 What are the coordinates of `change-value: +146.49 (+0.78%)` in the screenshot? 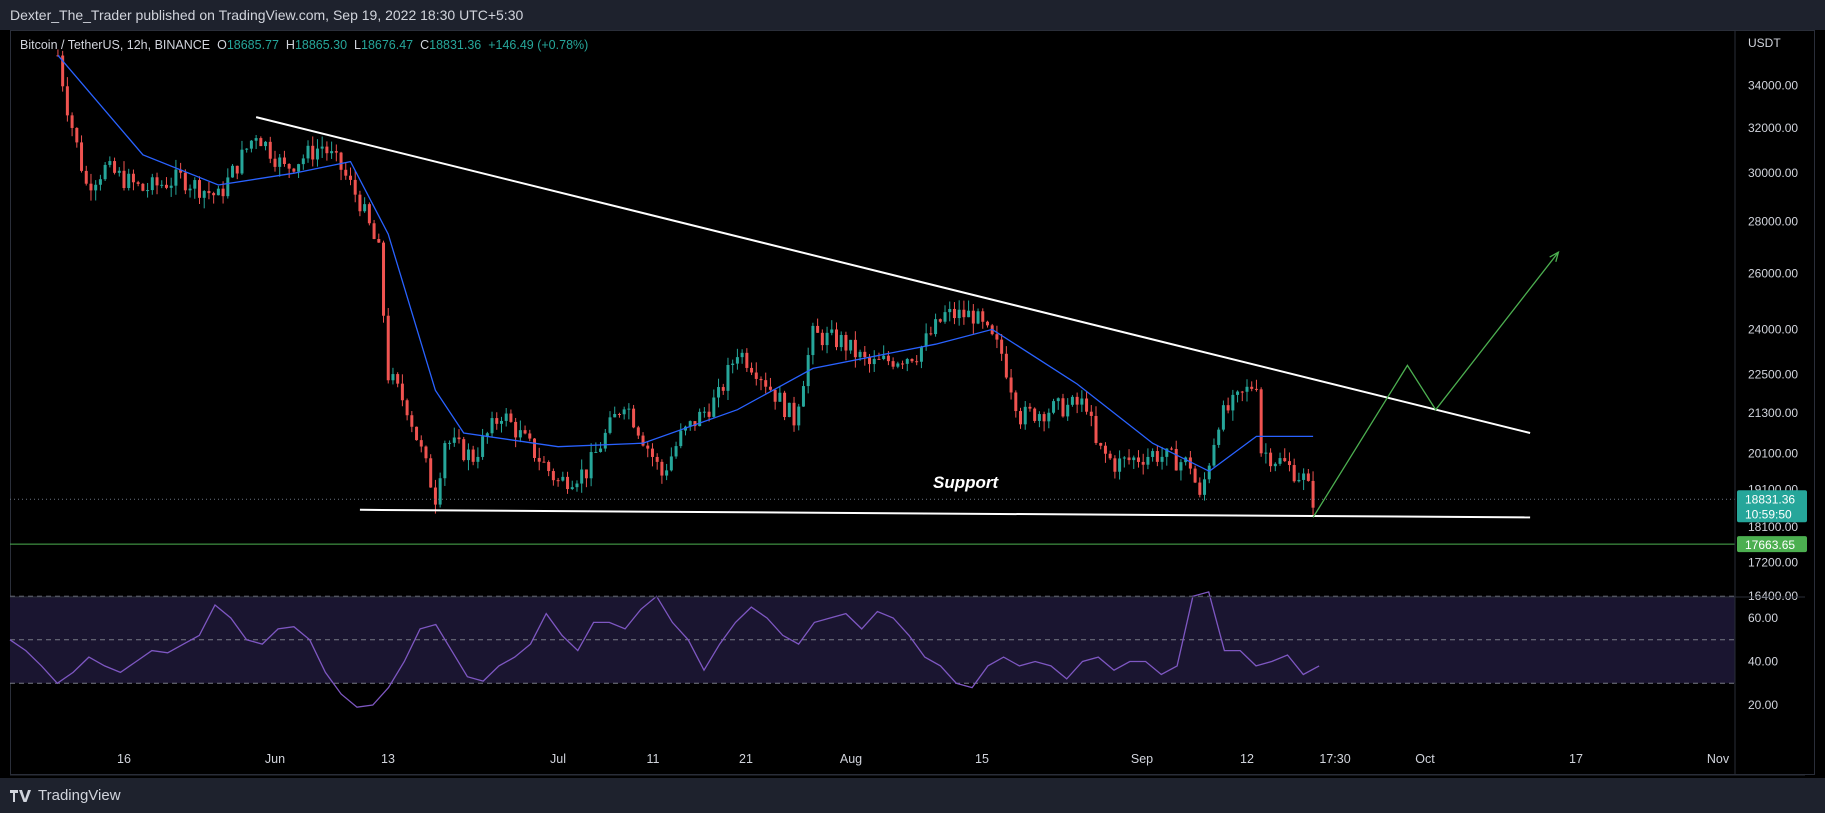 It's located at (538, 45).